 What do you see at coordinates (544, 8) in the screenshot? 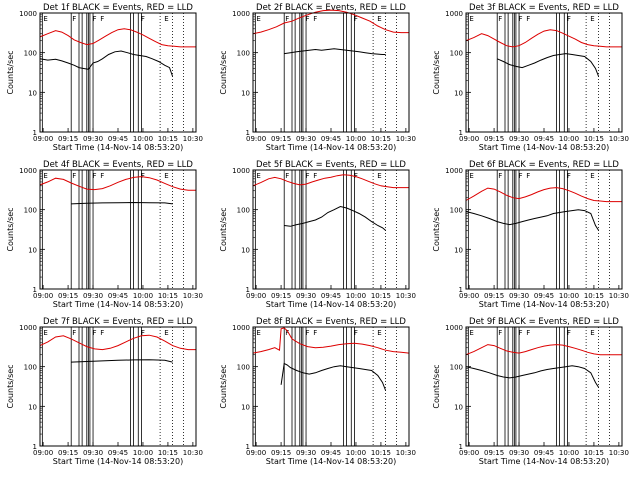
I see `panel-title: Det 3f BLACK = Events, RED = LLD` at bounding box center [544, 8].